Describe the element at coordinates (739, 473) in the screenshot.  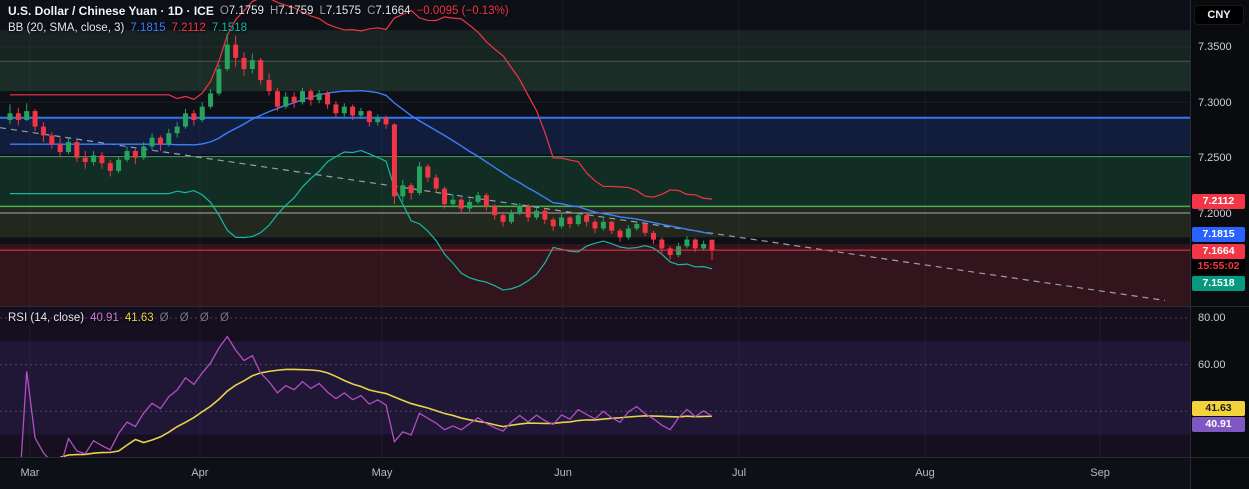
I see `time-axis-label: Jul` at that location.